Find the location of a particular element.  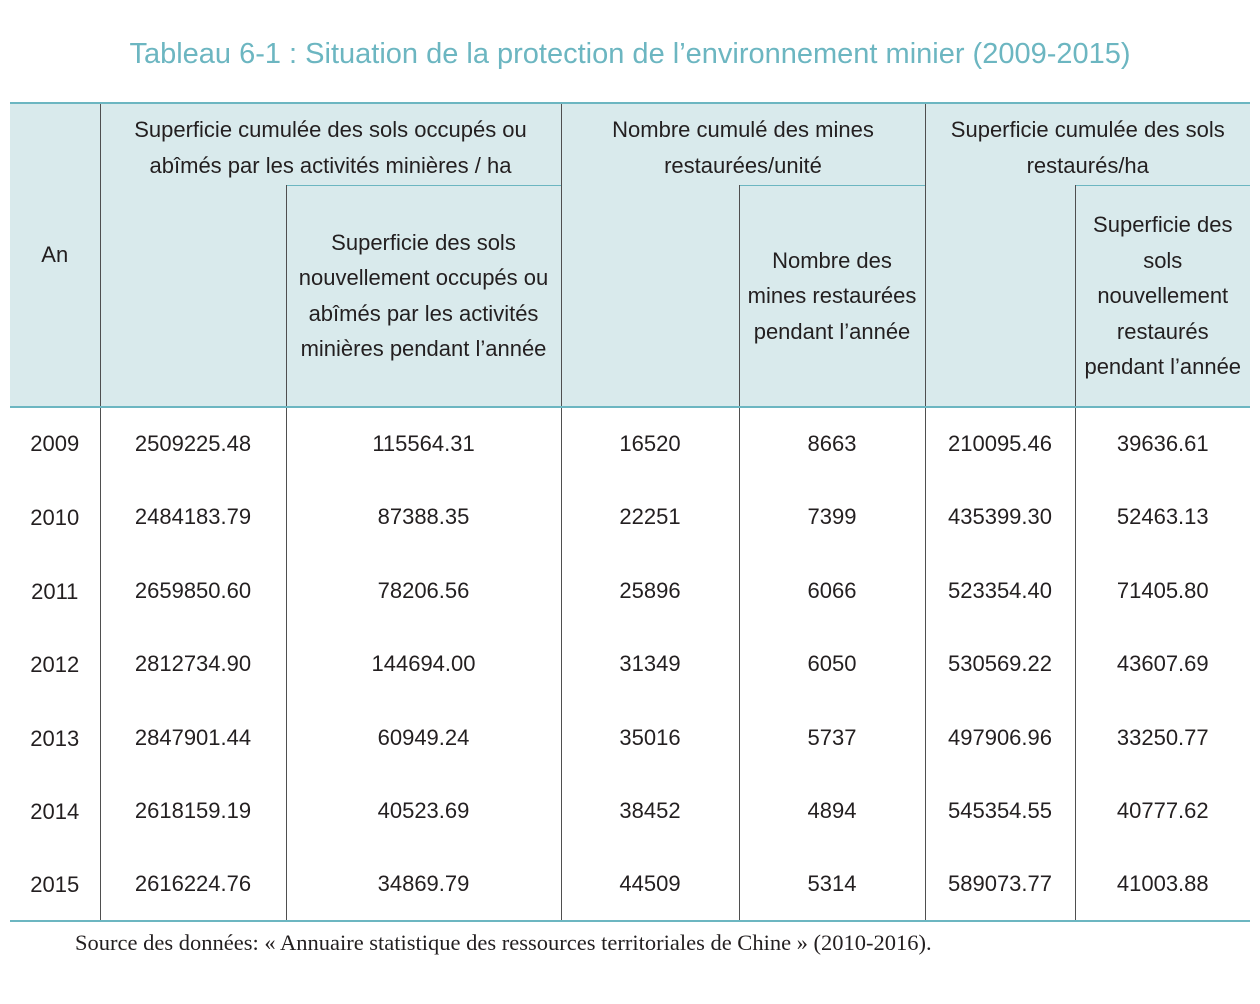

header-group-restored-area: Superficie cumulée des sols restaurés/ha is located at coordinates (1087, 143).